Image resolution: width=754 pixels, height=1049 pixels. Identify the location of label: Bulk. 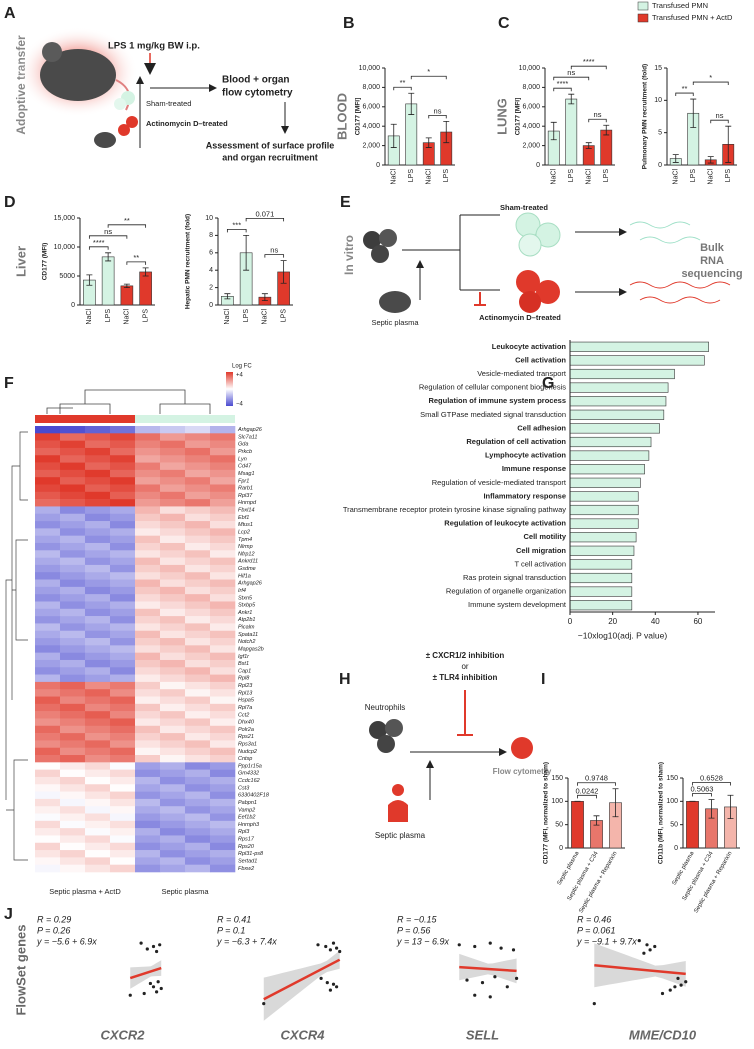
(712, 248).